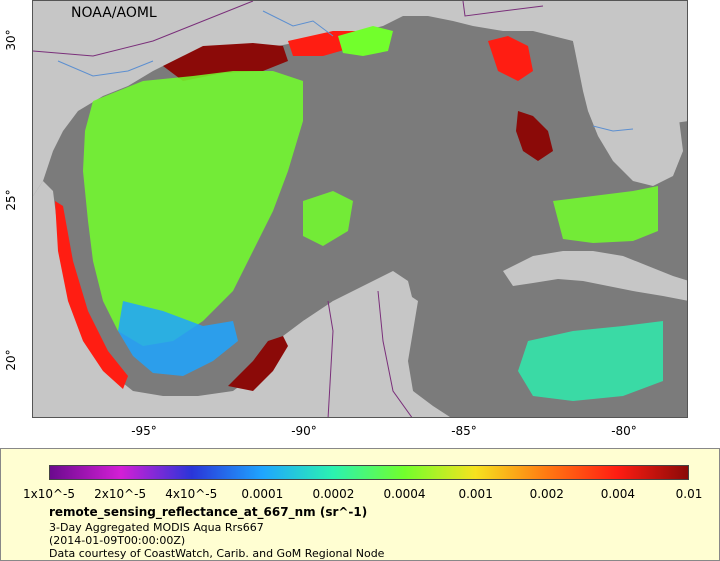  I want to click on x-tick-label: -90°, so click(304, 431).